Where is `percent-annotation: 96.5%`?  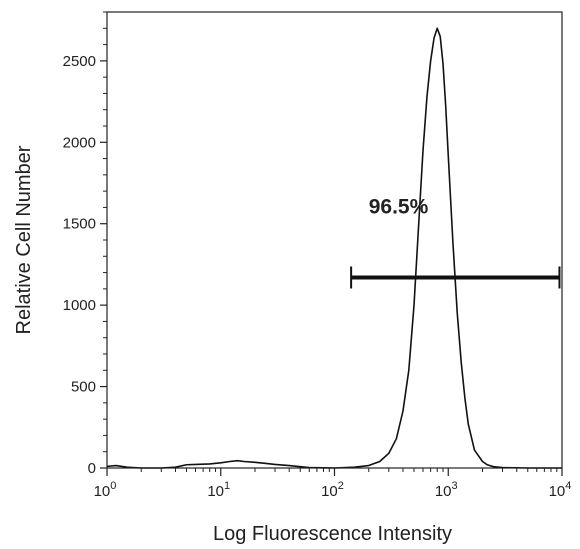 percent-annotation: 96.5% is located at coordinates (399, 207).